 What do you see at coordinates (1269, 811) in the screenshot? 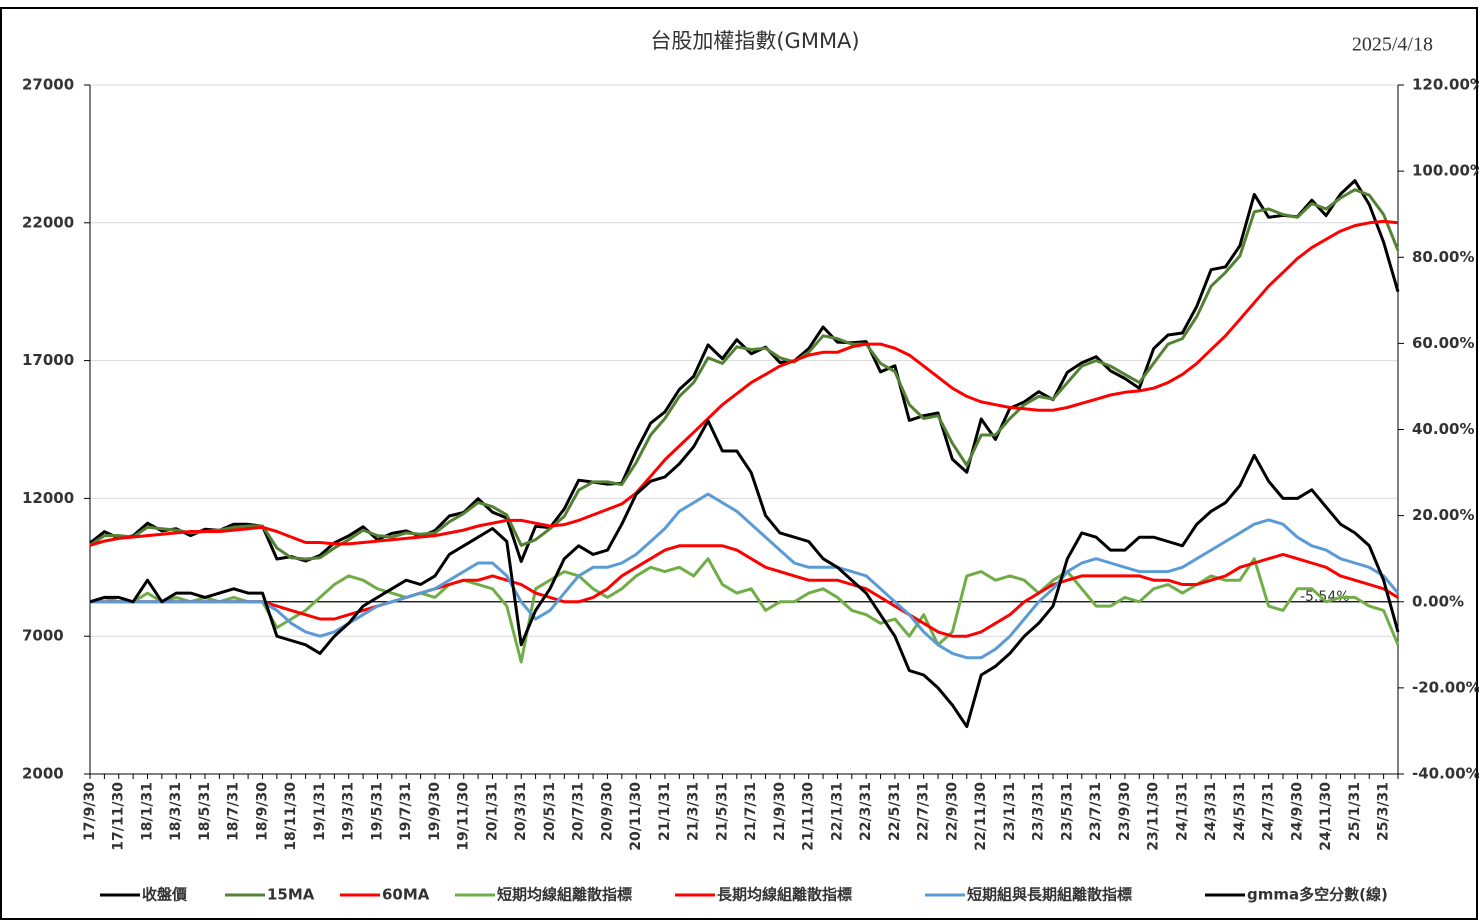
I see `x-tick-label: 24/7/31` at bounding box center [1269, 811].